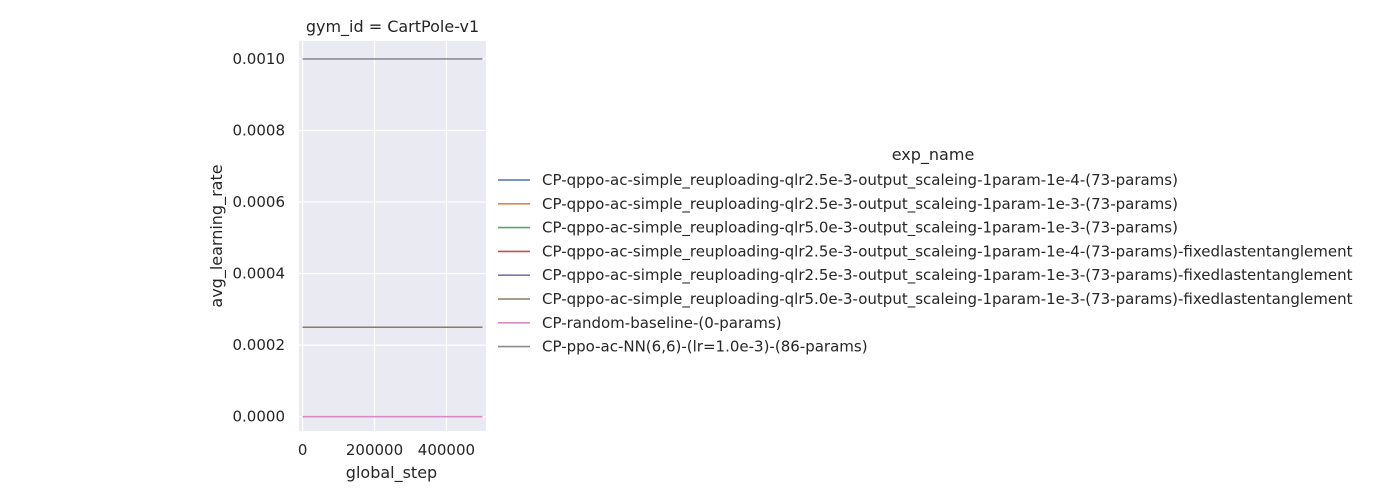 The image size is (1381, 500). Describe the element at coordinates (662, 323) in the screenshot. I see `legend-label-7: CP-random-baseline-(0-params)` at that location.